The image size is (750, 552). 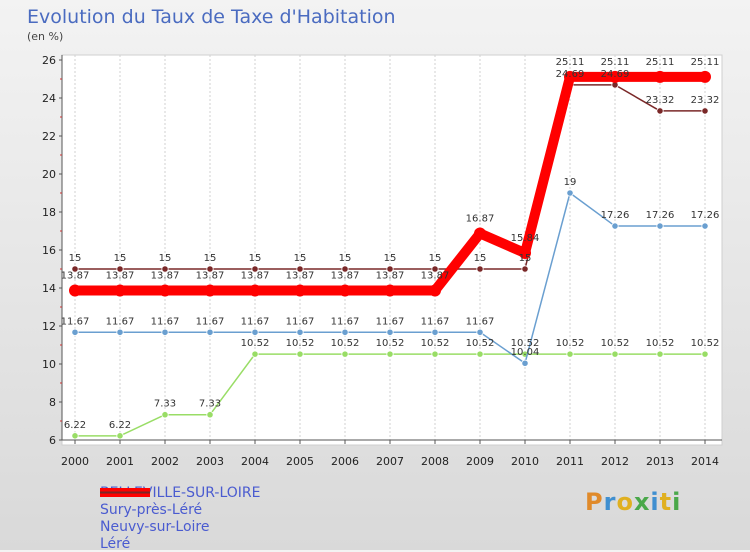 I want to click on data-label-lere-2003: 15, so click(x=210, y=258).